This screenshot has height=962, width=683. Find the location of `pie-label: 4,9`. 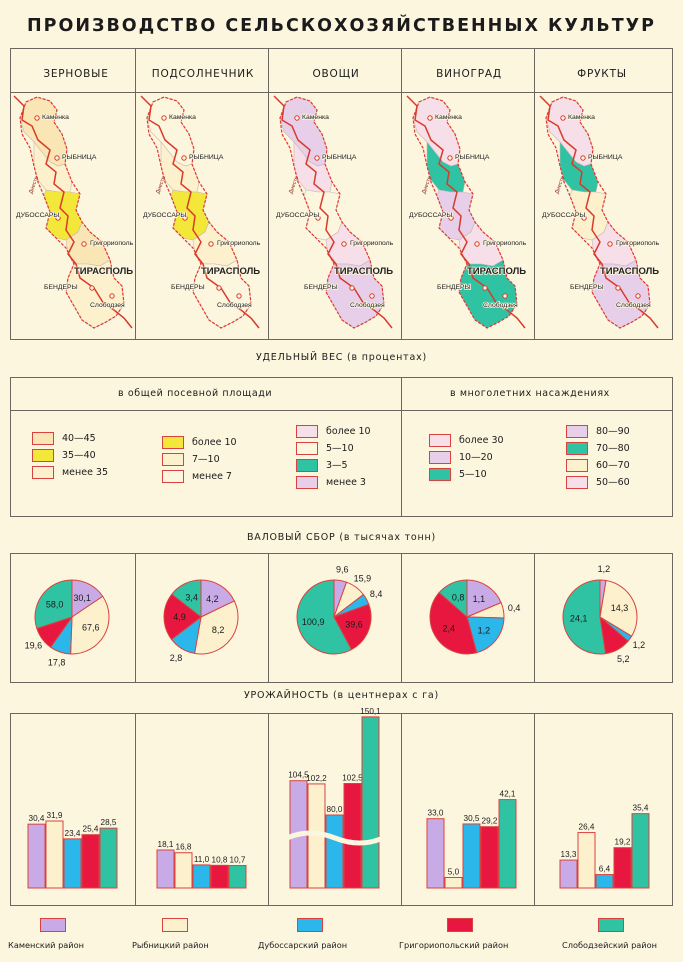

pie-label: 4,9 is located at coordinates (179, 617).